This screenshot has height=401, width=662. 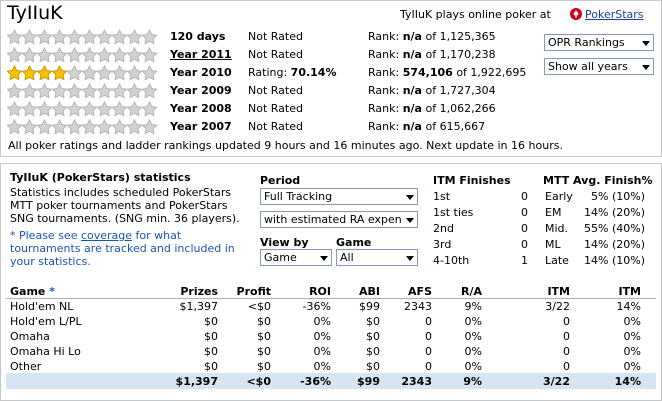 I want to click on site-link: PokerStars, so click(x=614, y=14).